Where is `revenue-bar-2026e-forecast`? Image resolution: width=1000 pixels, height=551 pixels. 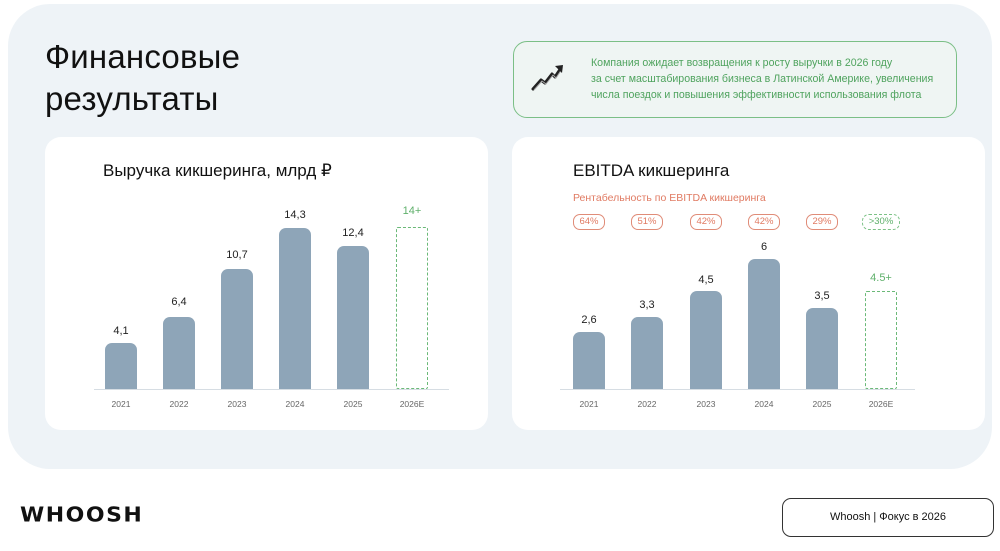 revenue-bar-2026e-forecast is located at coordinates (412, 308).